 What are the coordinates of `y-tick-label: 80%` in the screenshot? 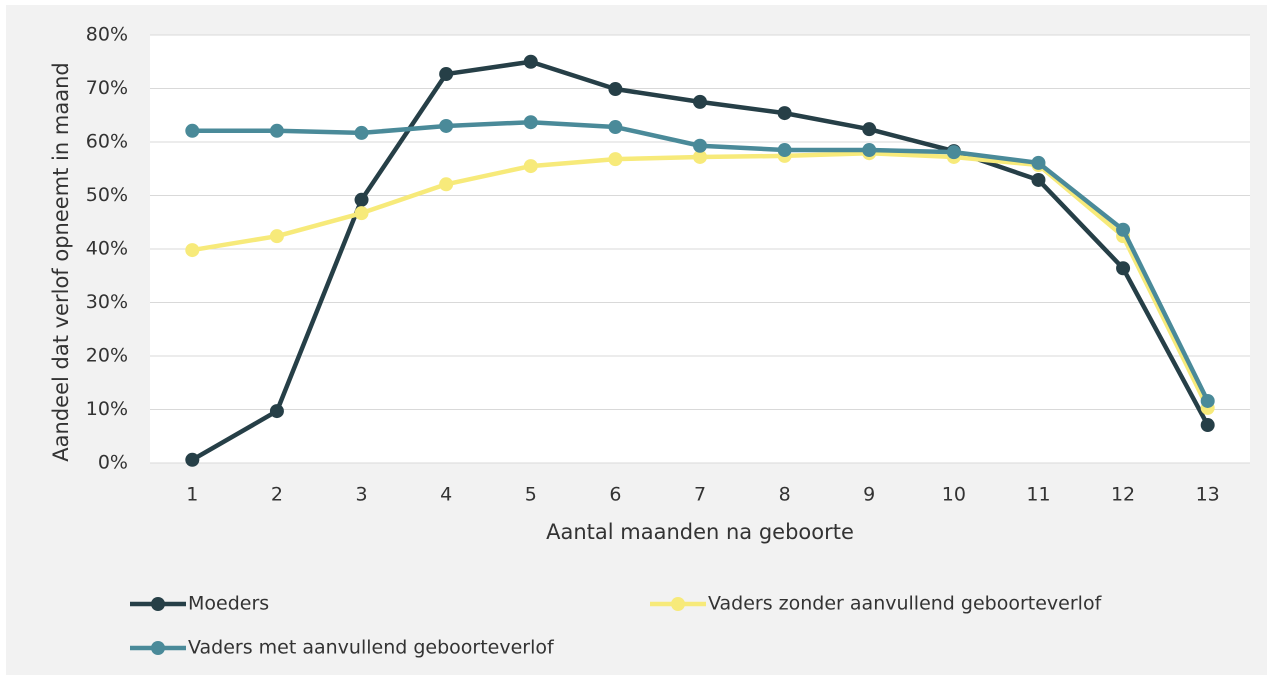 It's located at (107, 35).